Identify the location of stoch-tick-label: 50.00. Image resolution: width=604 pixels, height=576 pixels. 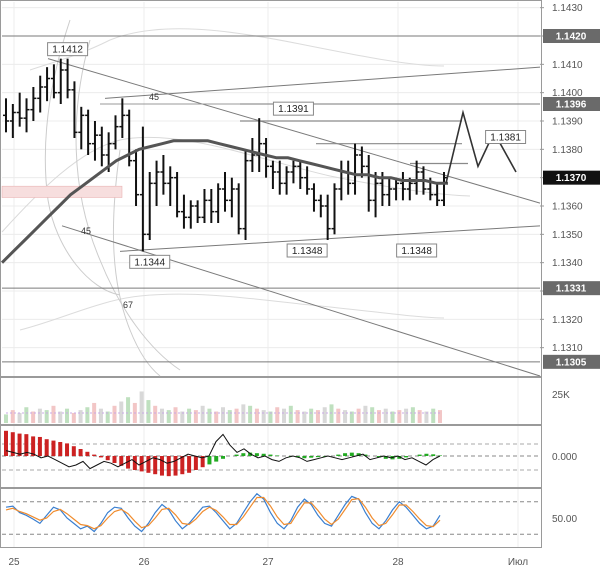
(564, 519).